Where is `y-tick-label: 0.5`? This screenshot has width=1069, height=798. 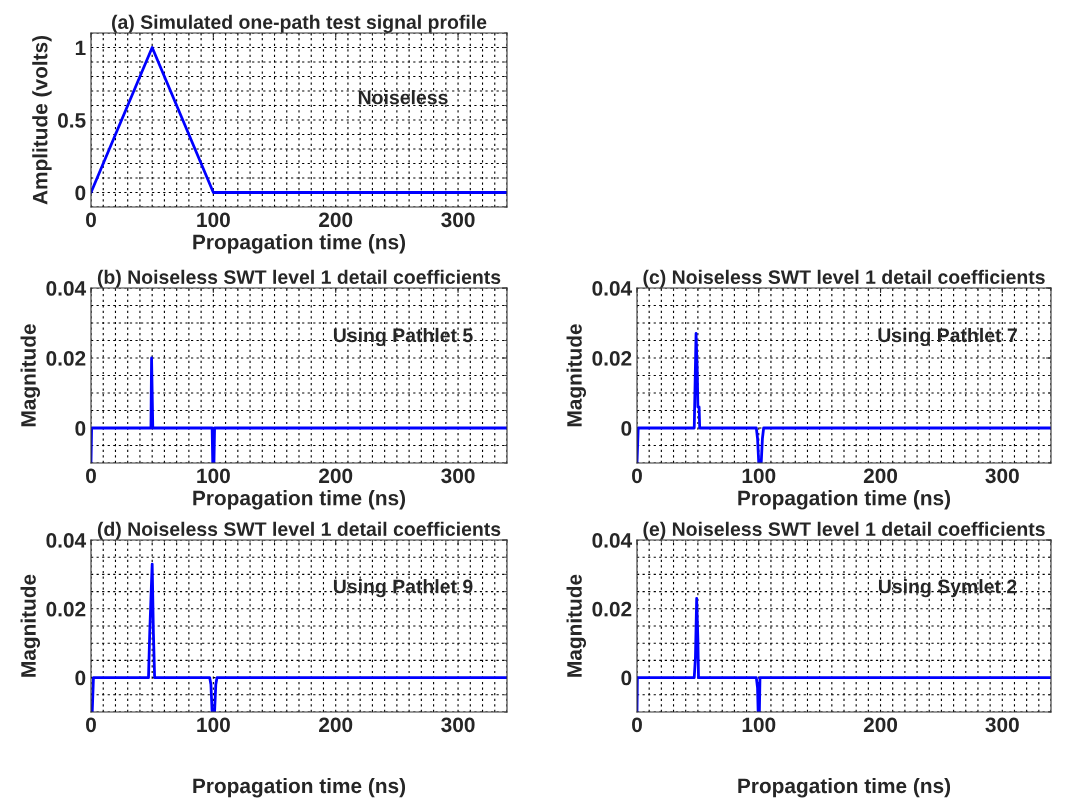
y-tick-label: 0.5 is located at coordinates (72, 120).